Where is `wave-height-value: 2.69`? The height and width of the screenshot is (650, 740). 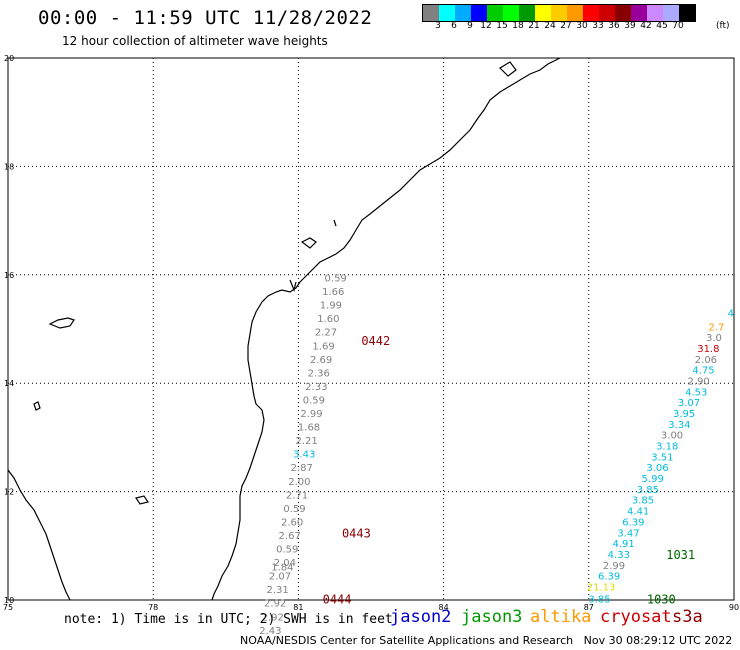 wave-height-value: 2.69 is located at coordinates (321, 360).